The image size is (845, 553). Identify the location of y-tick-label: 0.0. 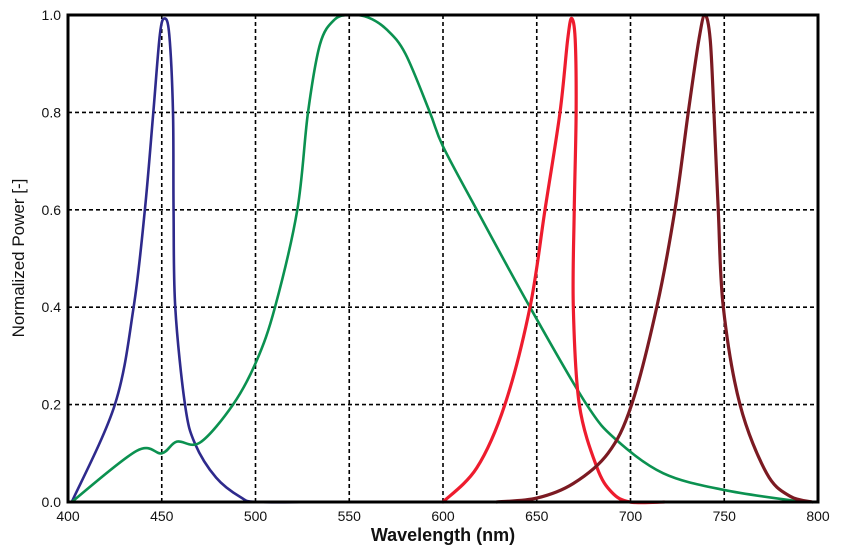
(52, 502).